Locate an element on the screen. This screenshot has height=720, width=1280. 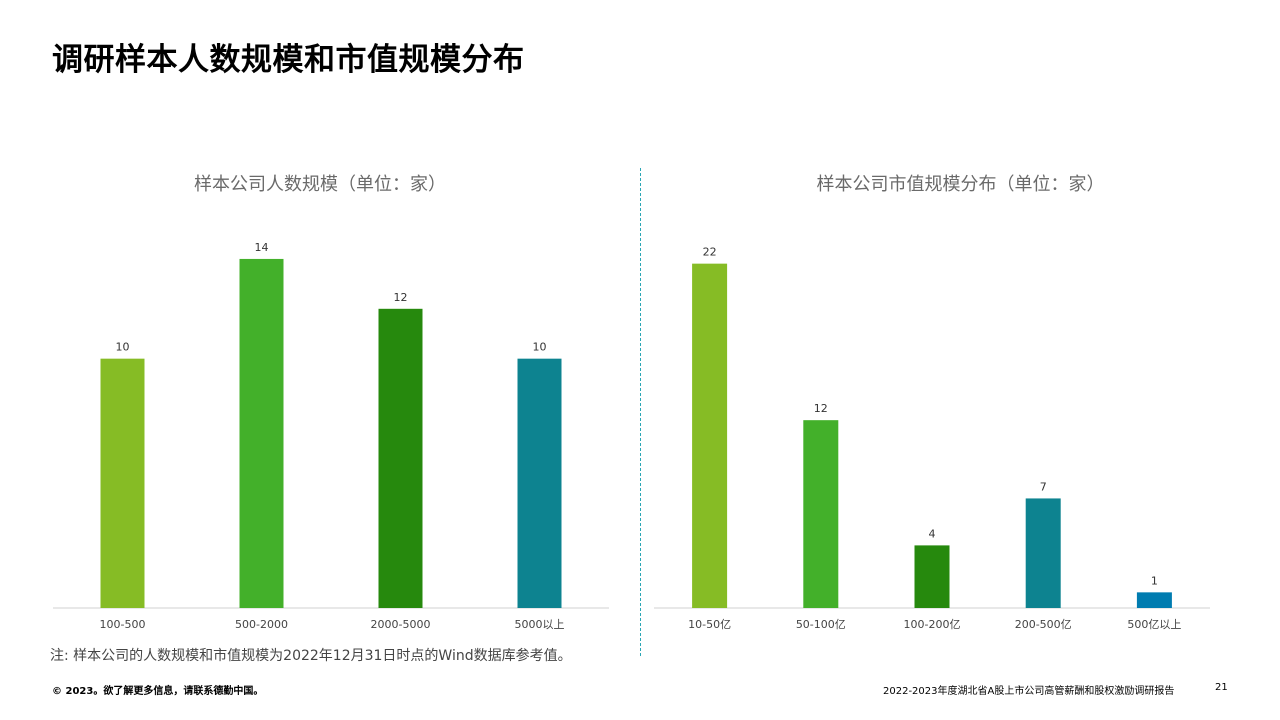
x-tick-label: 200-500亿 is located at coordinates (1043, 624).